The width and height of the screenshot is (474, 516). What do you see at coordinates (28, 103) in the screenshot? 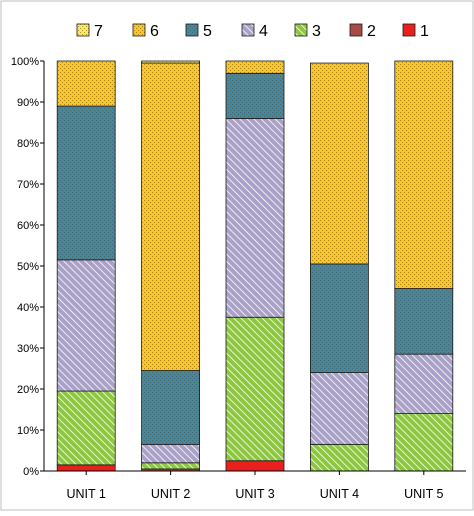
I see `y-tick-label: 90%` at bounding box center [28, 103].